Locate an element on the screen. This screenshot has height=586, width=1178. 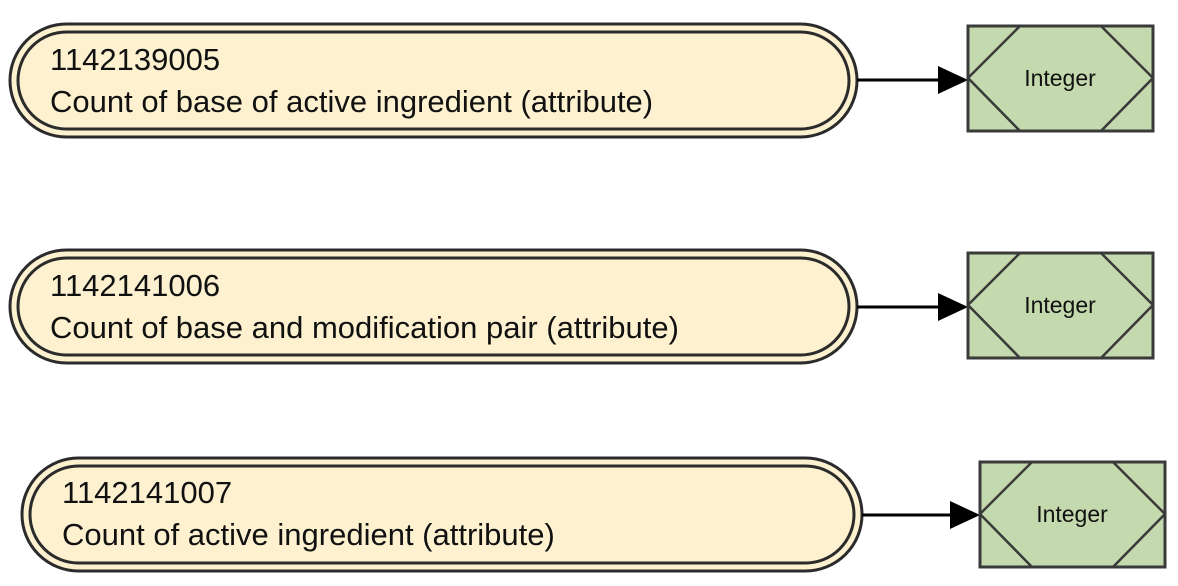
attribute-code: 1142141006 is located at coordinates (135, 285).